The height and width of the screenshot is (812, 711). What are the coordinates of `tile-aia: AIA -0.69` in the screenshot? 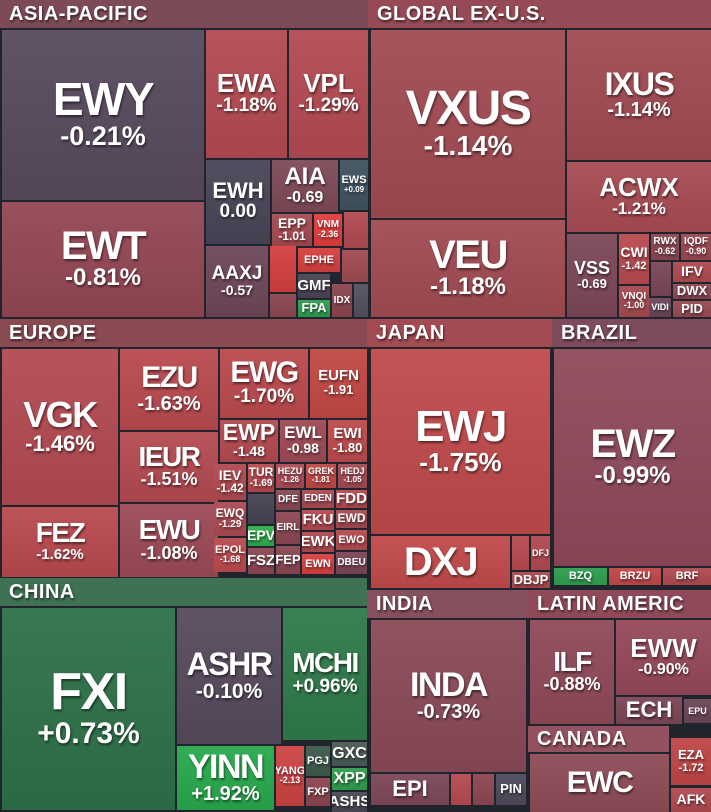 It's located at (305, 186).